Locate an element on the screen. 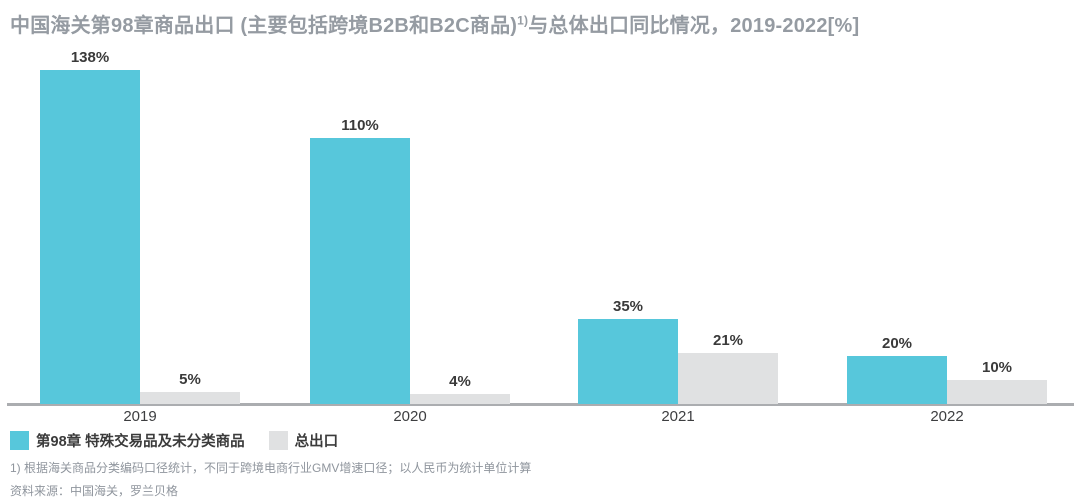 This screenshot has width=1080, height=500. x-axis-label-2022: 2022 is located at coordinates (947, 416).